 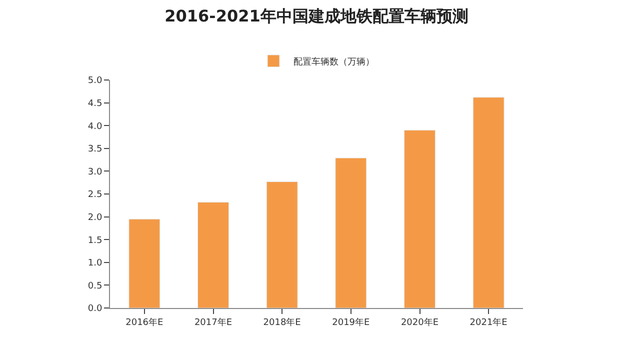 I want to click on y-tick-label: 5.0, so click(x=95, y=81).